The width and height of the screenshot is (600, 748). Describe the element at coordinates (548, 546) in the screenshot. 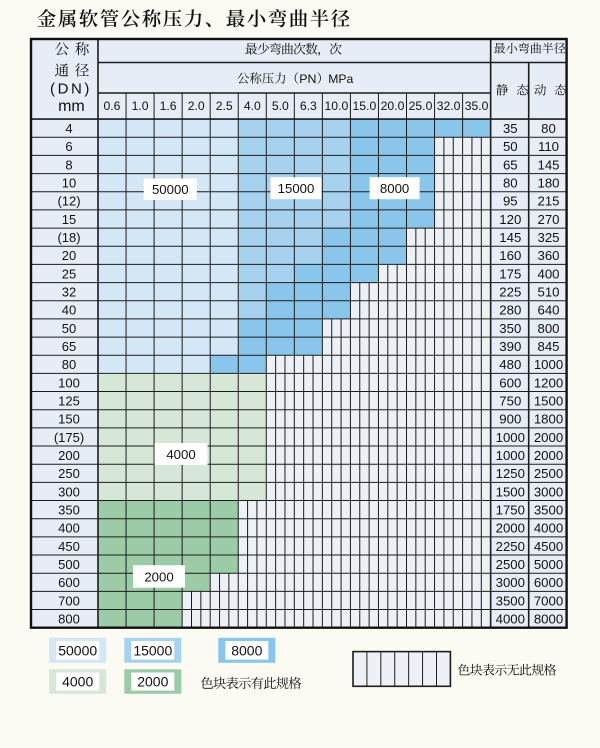

I see `svg-text: 4500` at that location.